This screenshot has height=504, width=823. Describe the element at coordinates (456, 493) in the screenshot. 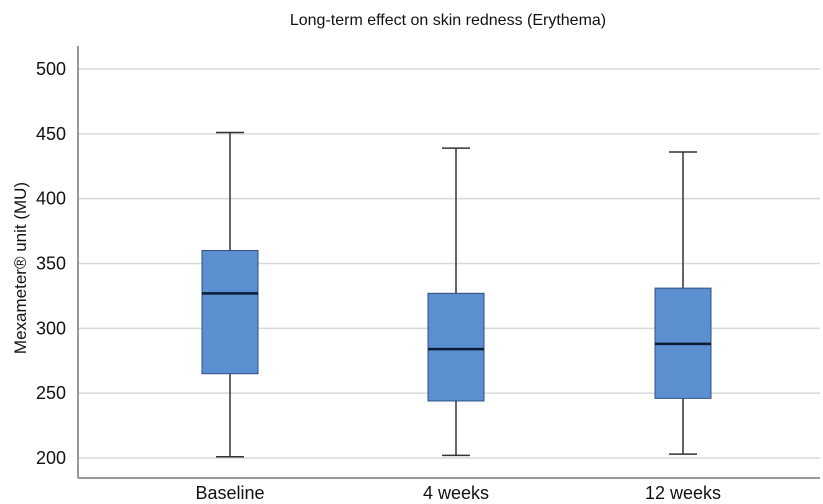

I see `x-tick-label: 4 weeks` at that location.